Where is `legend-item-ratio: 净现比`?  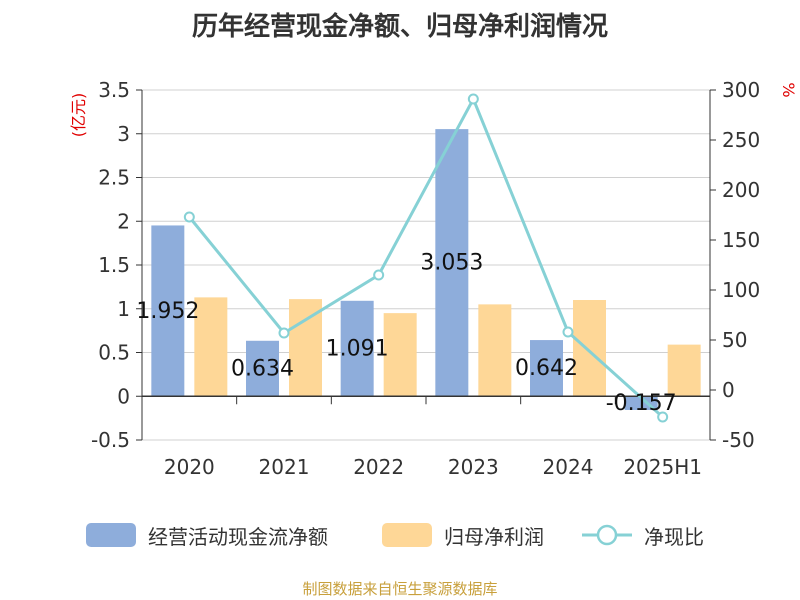 legend-item-ratio: 净现比 is located at coordinates (643, 535).